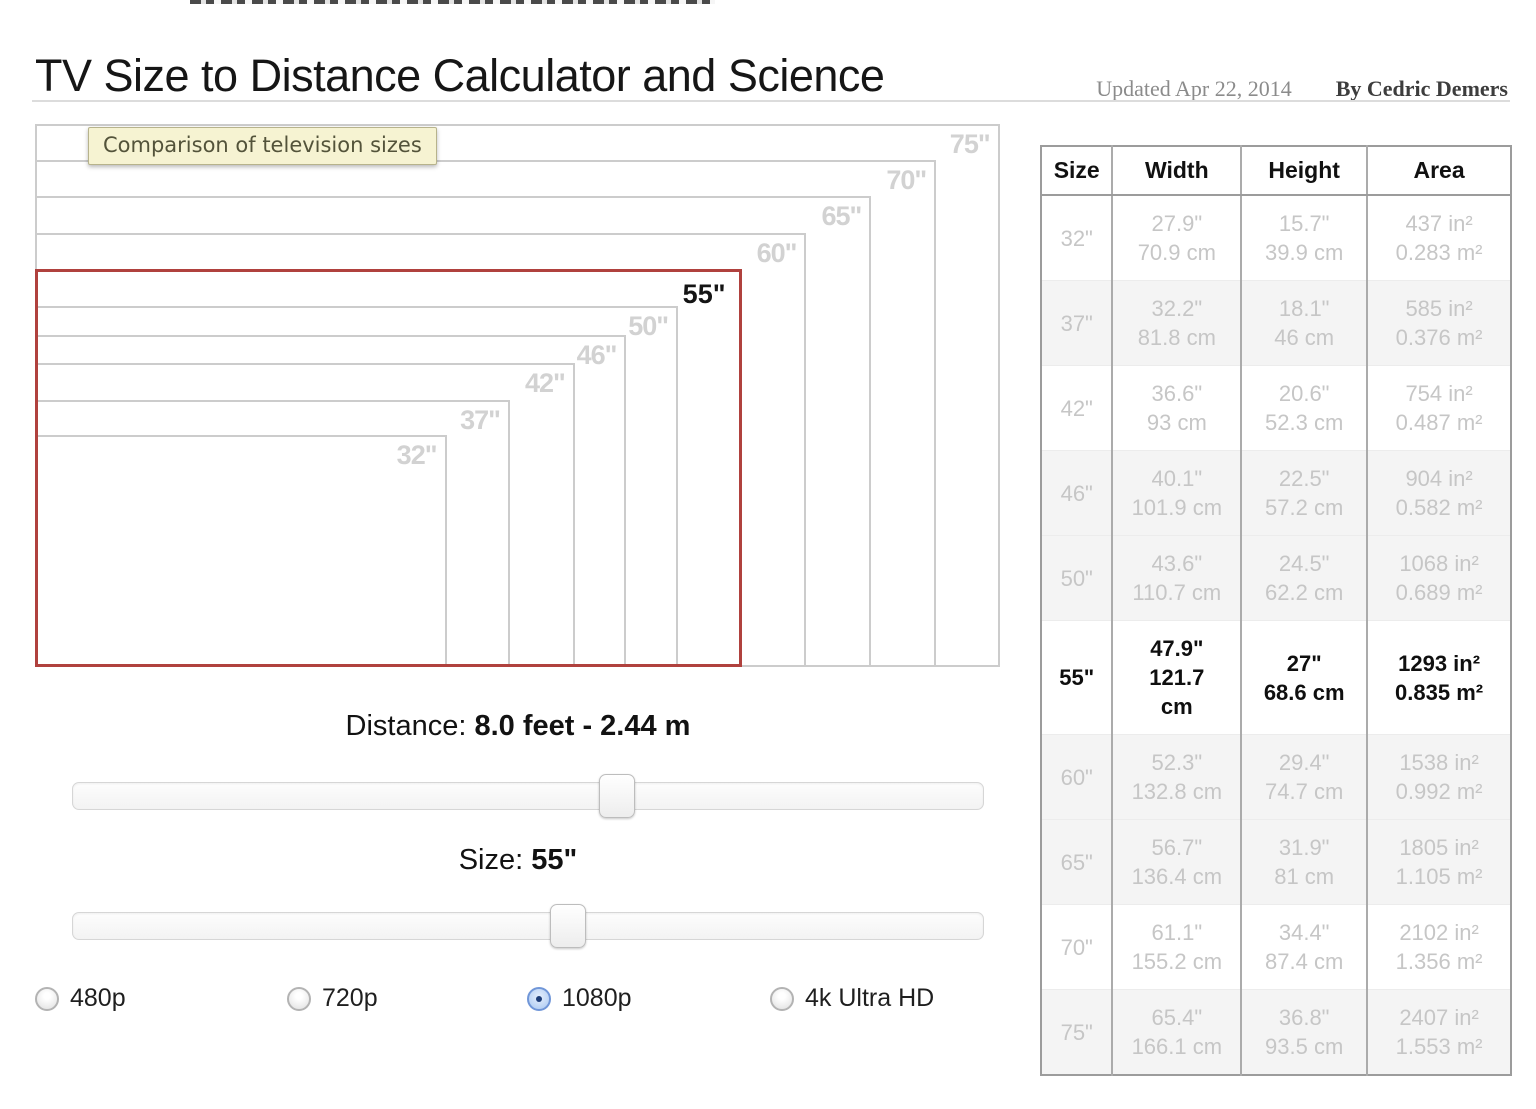  I want to click on tv-size-label: 50", so click(648, 325).